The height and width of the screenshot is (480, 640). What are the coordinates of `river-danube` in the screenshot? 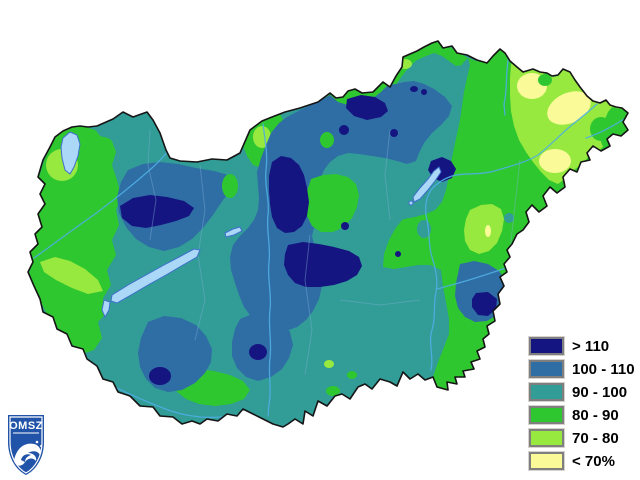 It's located at (267, 270).